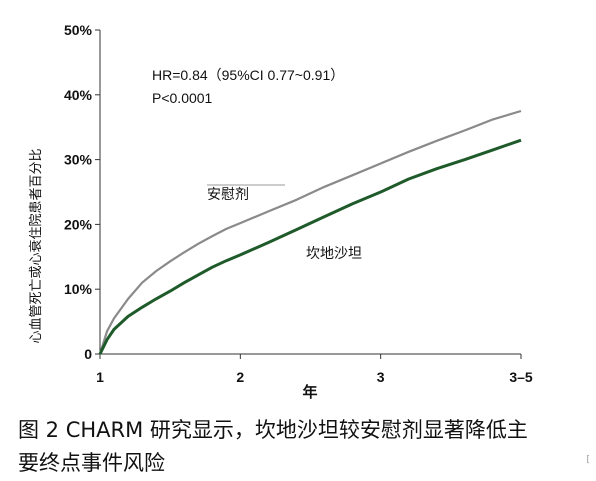 This screenshot has width=596, height=481. What do you see at coordinates (381, 377) in the screenshot?
I see `x-tick-label: 3` at bounding box center [381, 377].